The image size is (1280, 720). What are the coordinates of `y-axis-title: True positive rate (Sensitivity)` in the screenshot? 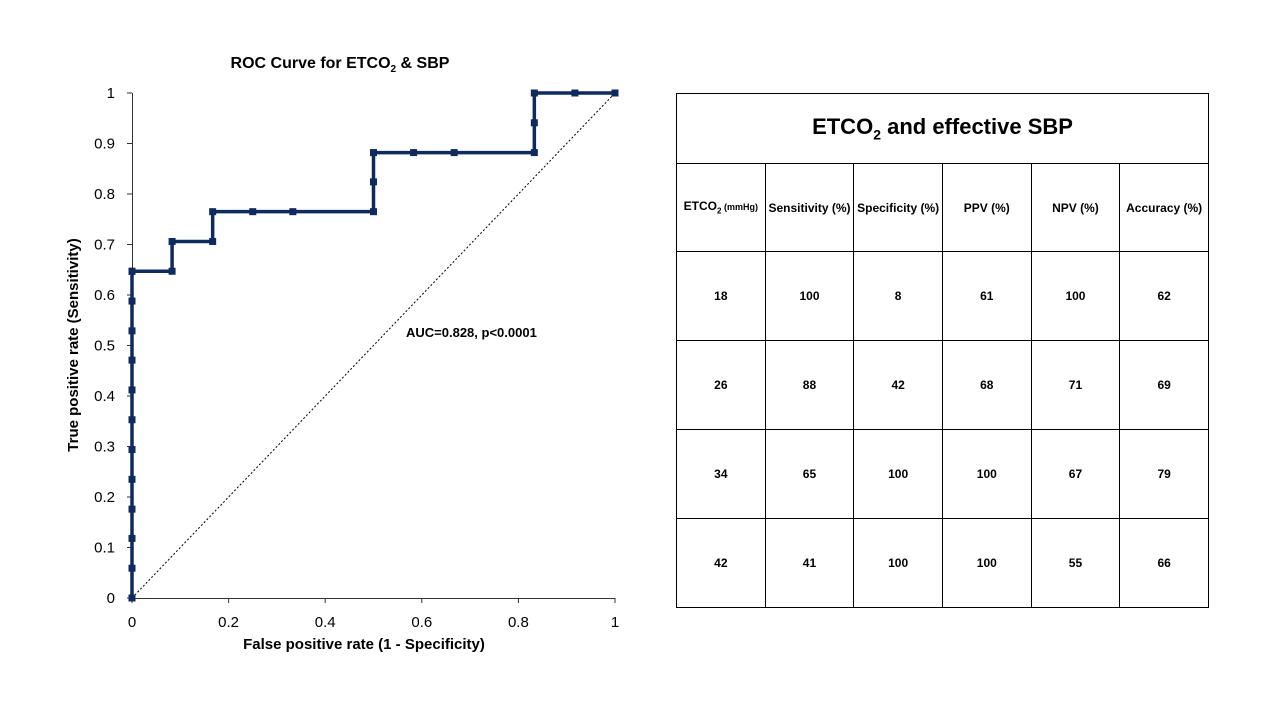 It's located at (73, 344).